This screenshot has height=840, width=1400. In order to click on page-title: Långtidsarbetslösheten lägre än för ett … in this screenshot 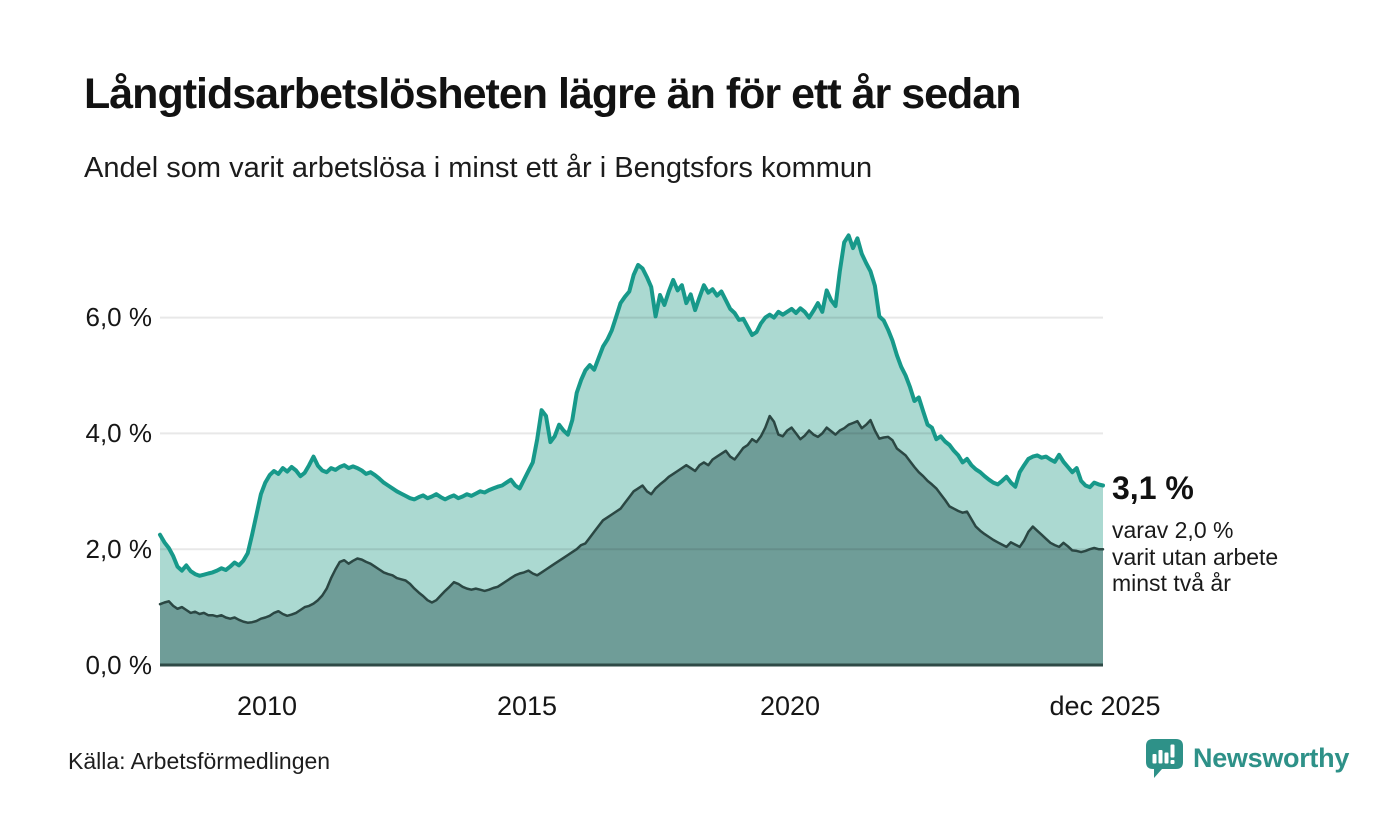, I will do `click(552, 94)`.